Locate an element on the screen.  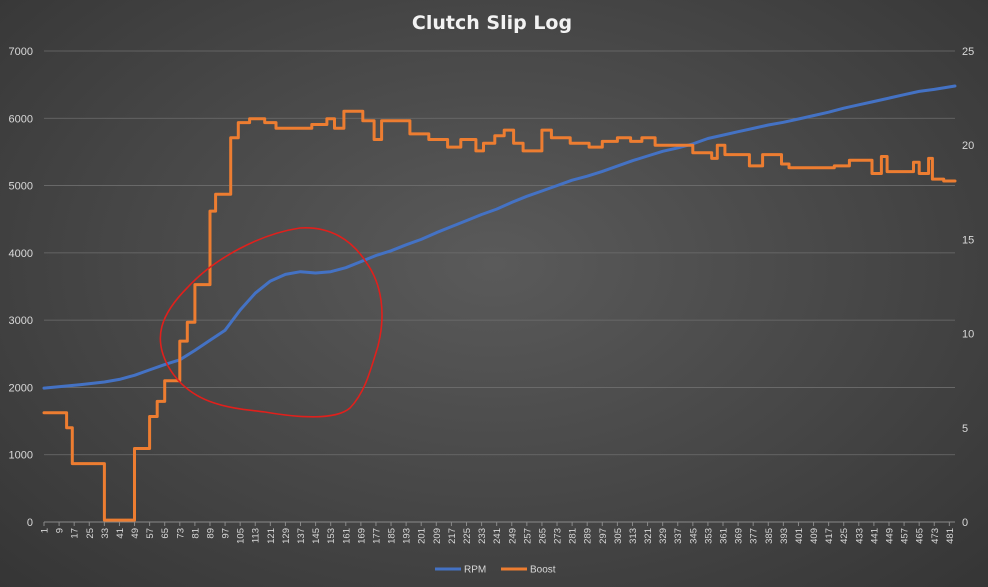
y-axis-left: 0 1000 2000 3000 4000 5000 6000 7000 is located at coordinates (21, 287).